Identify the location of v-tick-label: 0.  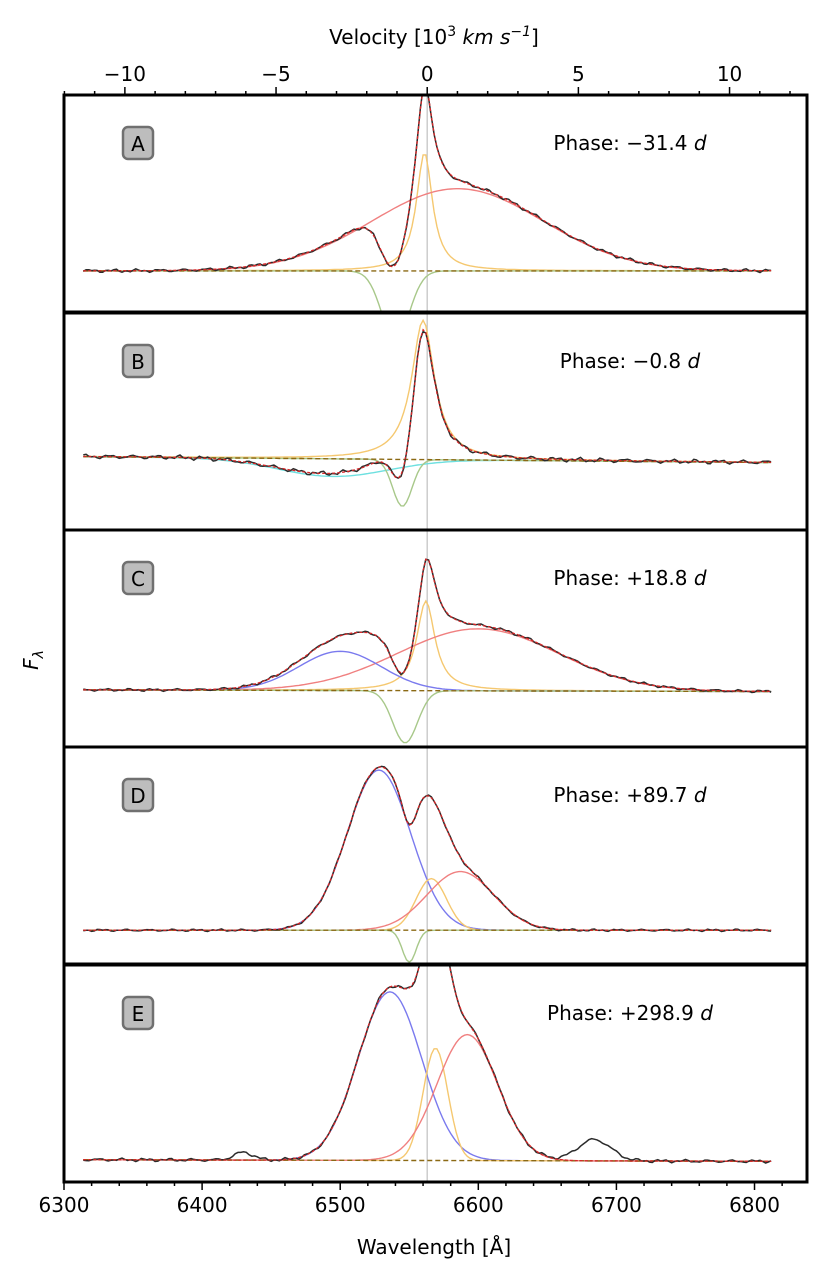
(427, 74).